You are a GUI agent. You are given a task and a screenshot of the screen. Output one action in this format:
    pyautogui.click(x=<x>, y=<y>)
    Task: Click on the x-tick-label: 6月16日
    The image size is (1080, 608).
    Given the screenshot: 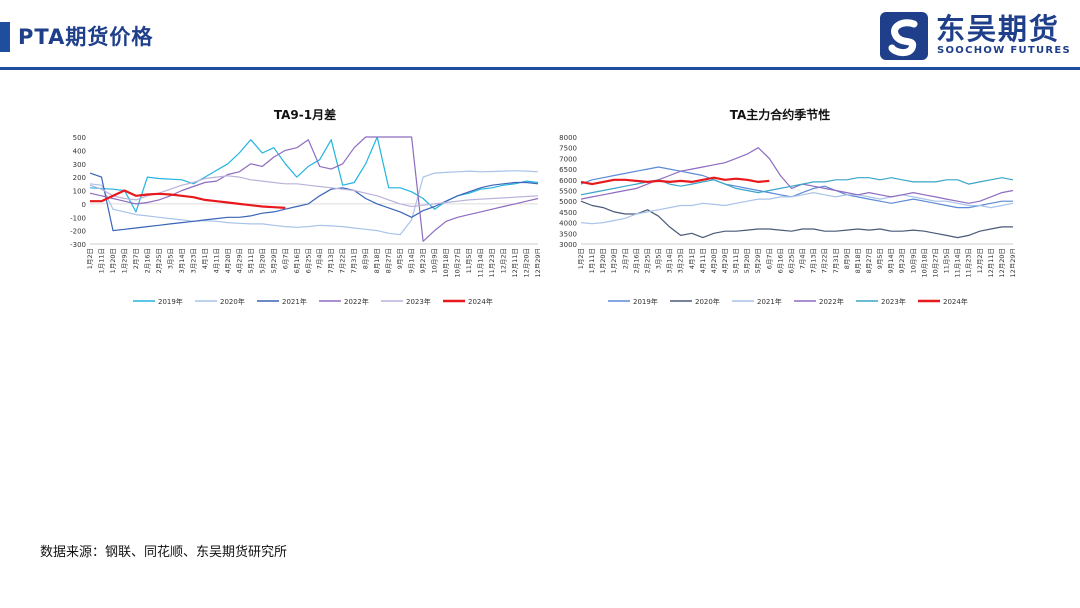 What is the action you would take?
    pyautogui.click(x=297, y=260)
    